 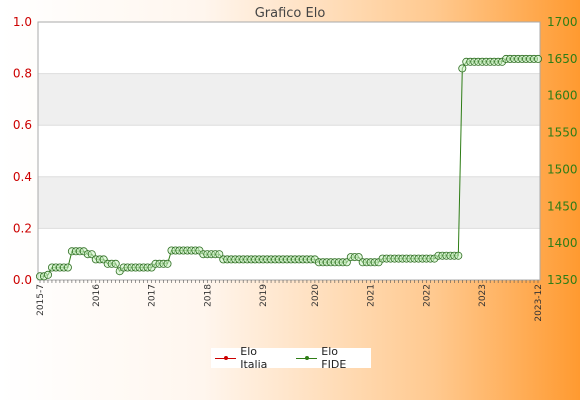 What do you see at coordinates (254, 358) in the screenshot?
I see `legend-label-elo-italia: Elo Italia` at bounding box center [254, 358].